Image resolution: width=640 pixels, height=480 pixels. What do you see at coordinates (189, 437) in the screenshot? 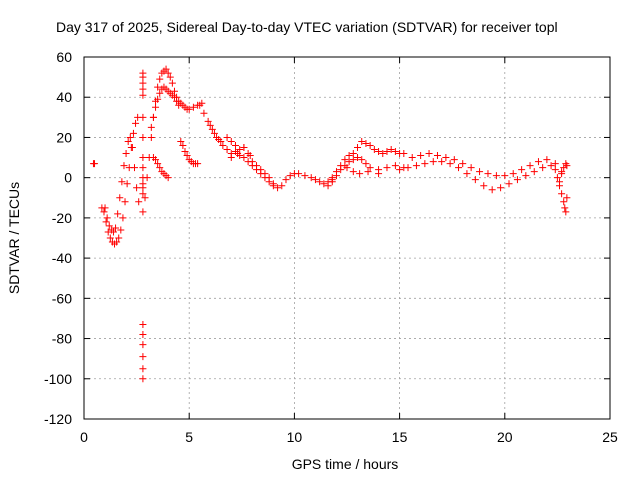
I see `x-tick-label: 5` at bounding box center [189, 437].